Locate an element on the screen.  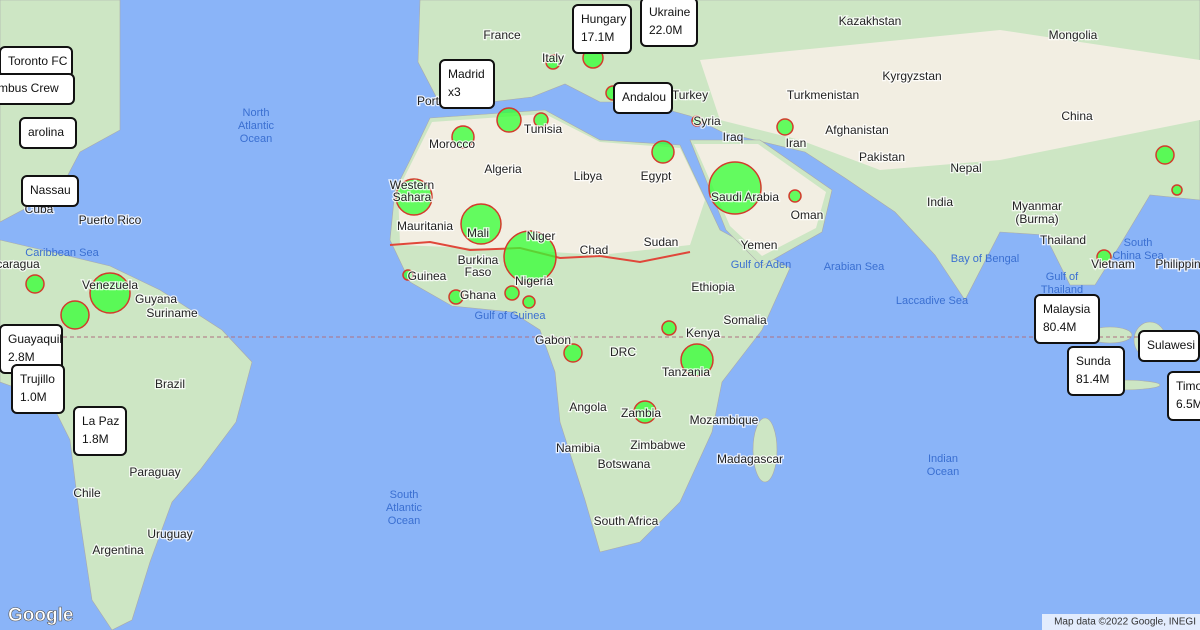
place-label: Nepal is located at coordinates (965, 168).